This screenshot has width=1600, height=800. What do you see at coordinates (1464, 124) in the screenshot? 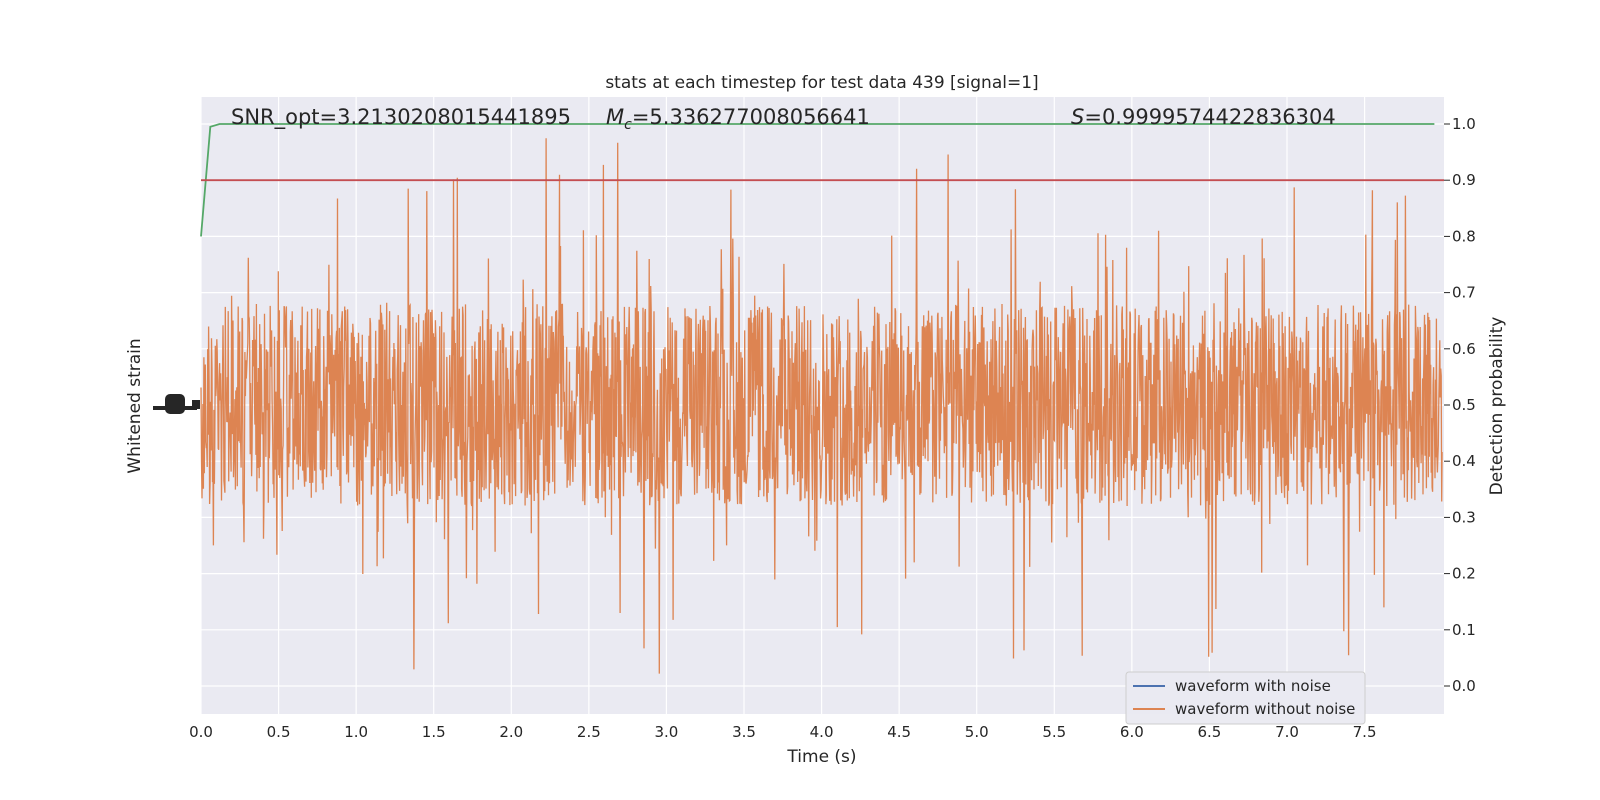
I see `y-tick-label-10: 1.0` at bounding box center [1464, 124].